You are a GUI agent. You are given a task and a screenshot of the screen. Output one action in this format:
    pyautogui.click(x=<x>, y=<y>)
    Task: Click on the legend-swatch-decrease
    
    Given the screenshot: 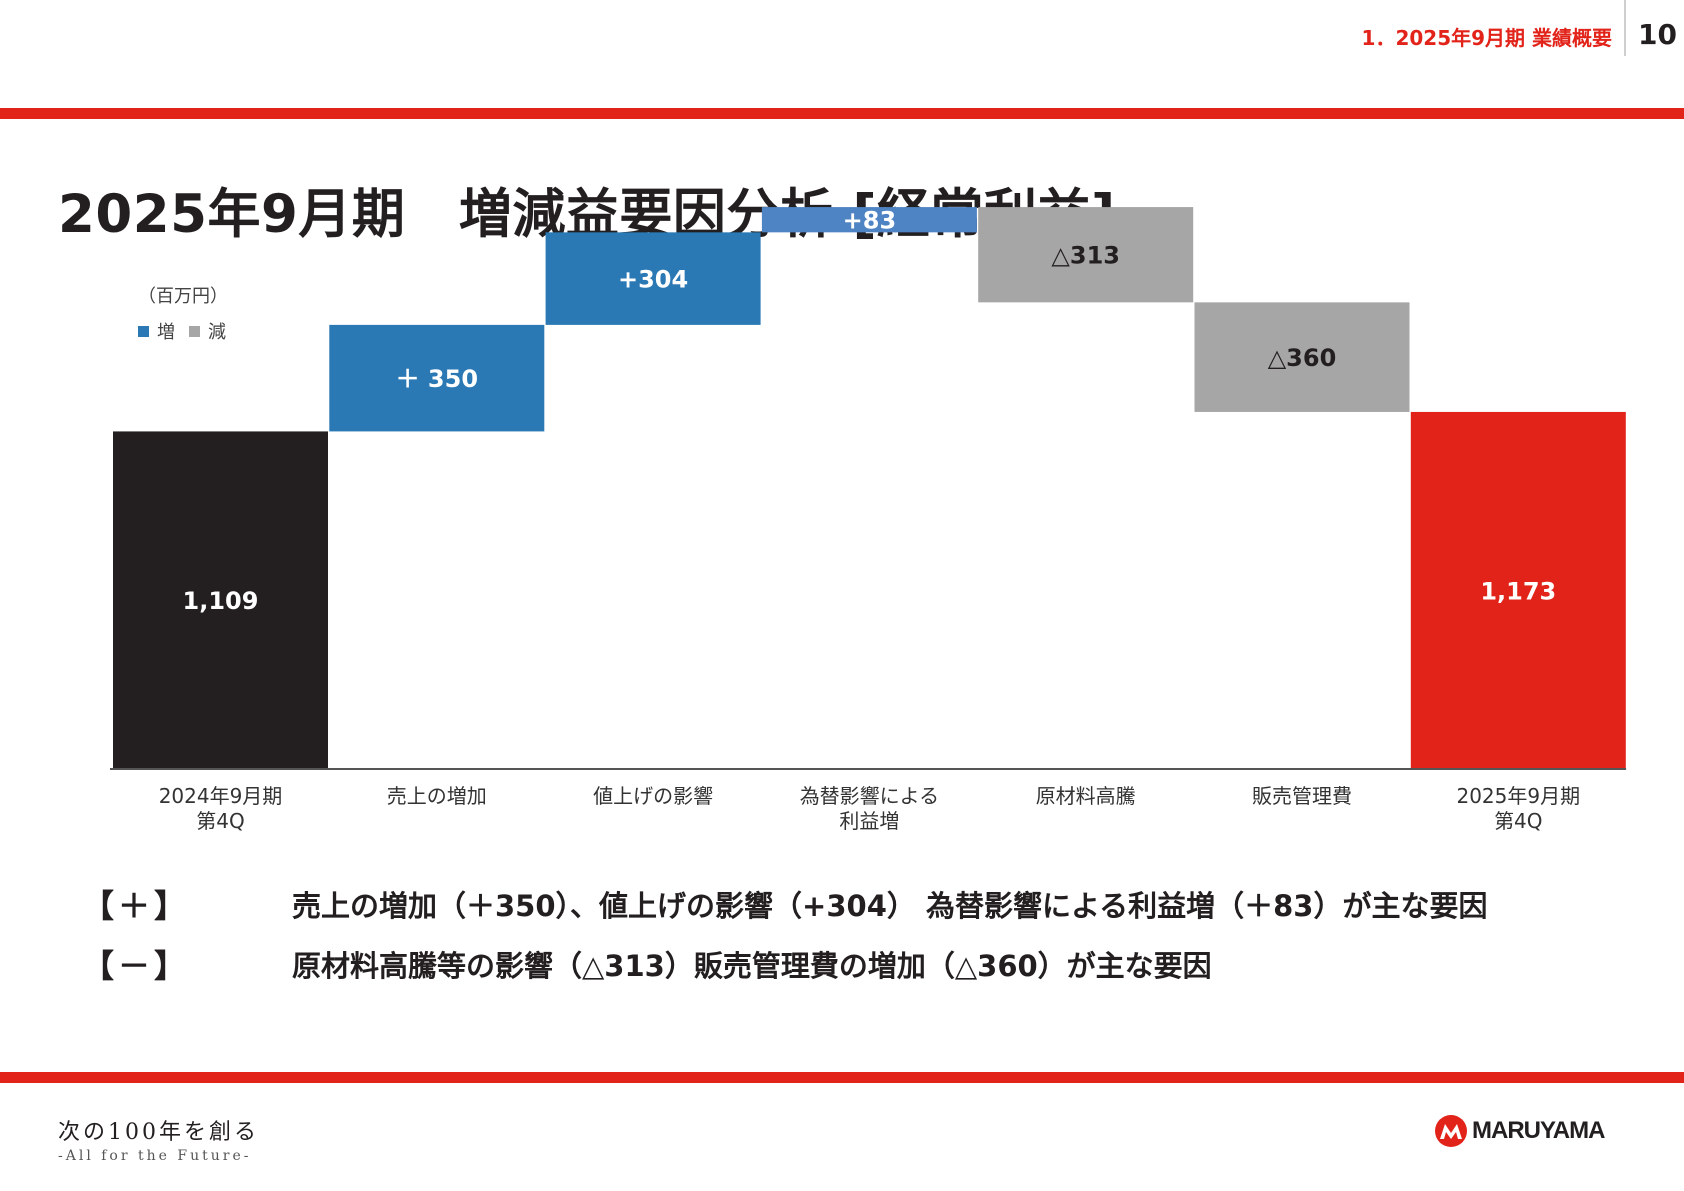 What is the action you would take?
    pyautogui.click(x=194, y=331)
    